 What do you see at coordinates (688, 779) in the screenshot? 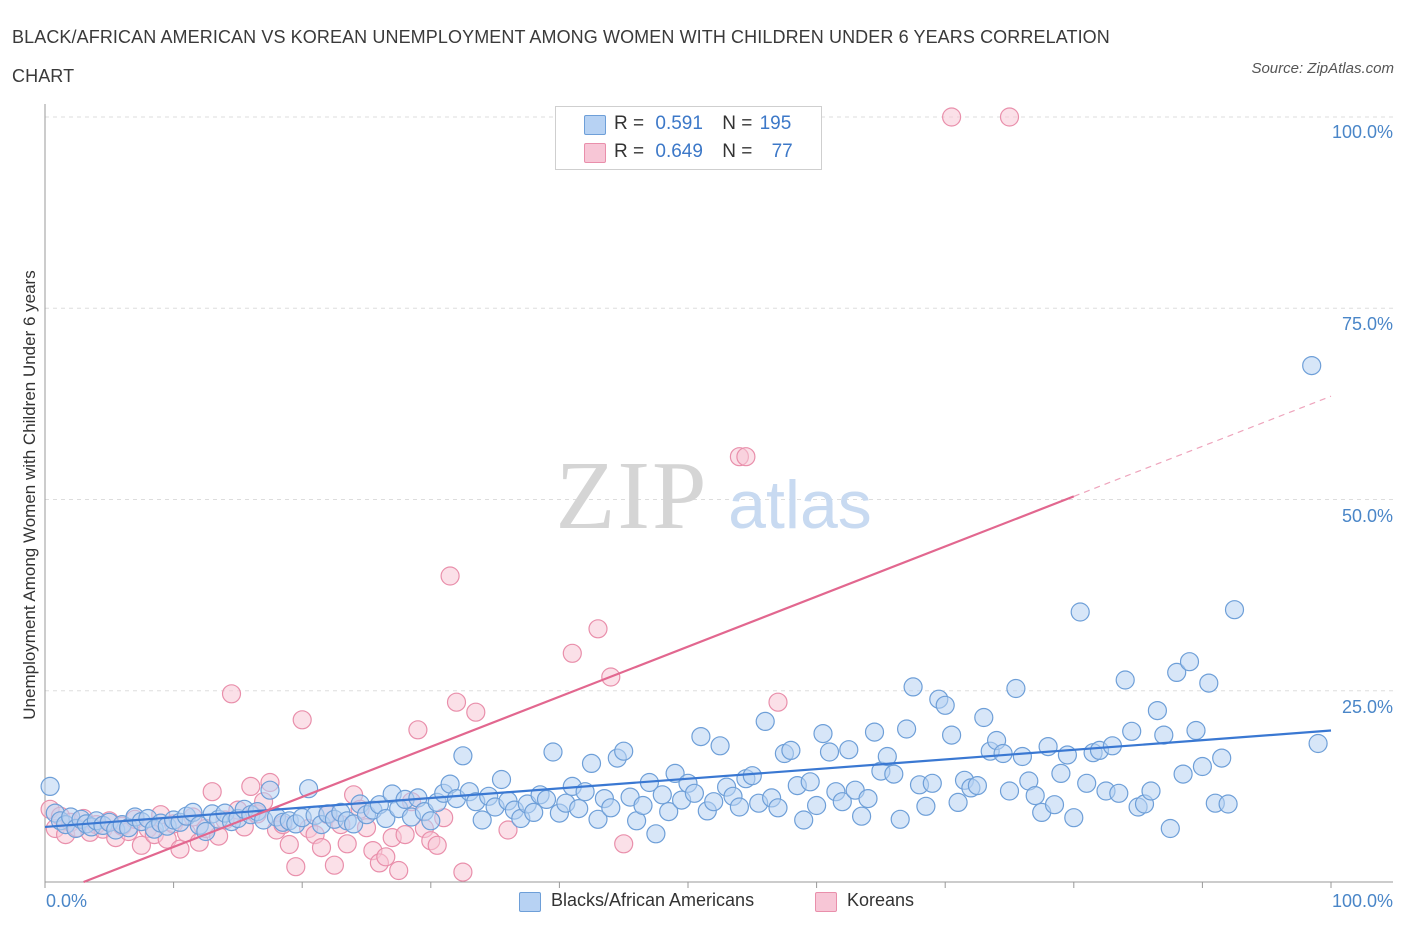
I see `blacks-trend-line` at bounding box center [688, 779].